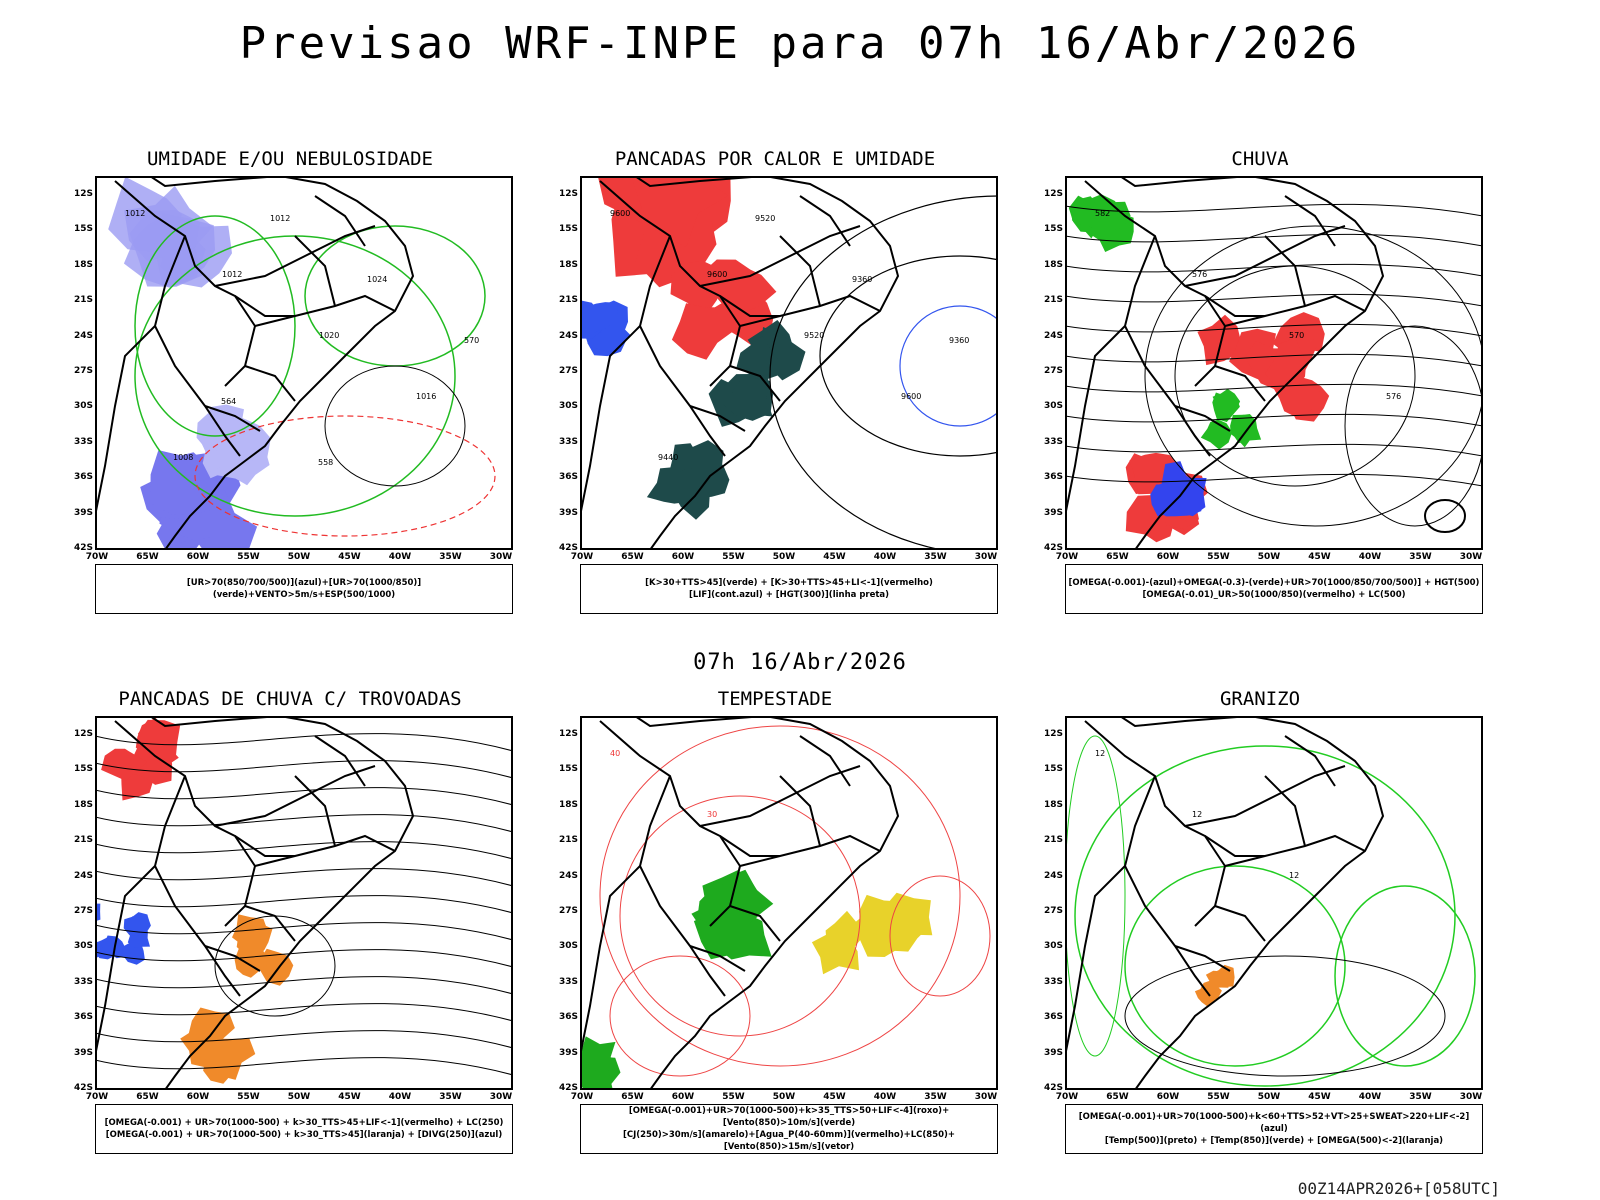  I want to click on map-canvas: 1012 1012 1020 1016 1008 1012 1024 570 564 558, so click(304, 363).